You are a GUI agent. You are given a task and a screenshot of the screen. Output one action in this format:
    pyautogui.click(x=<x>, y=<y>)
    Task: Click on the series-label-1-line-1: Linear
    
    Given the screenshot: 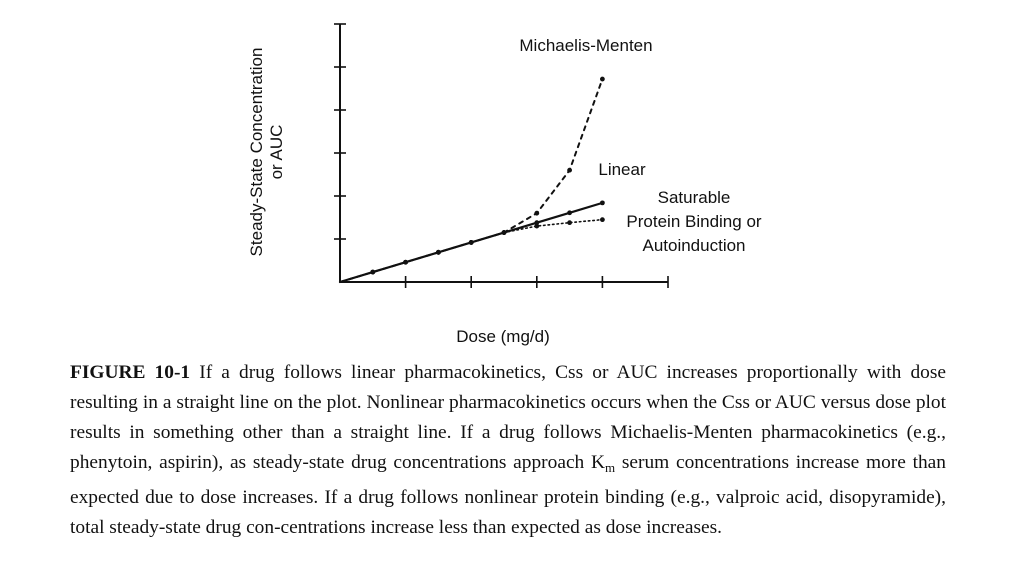 What is the action you would take?
    pyautogui.click(x=622, y=169)
    